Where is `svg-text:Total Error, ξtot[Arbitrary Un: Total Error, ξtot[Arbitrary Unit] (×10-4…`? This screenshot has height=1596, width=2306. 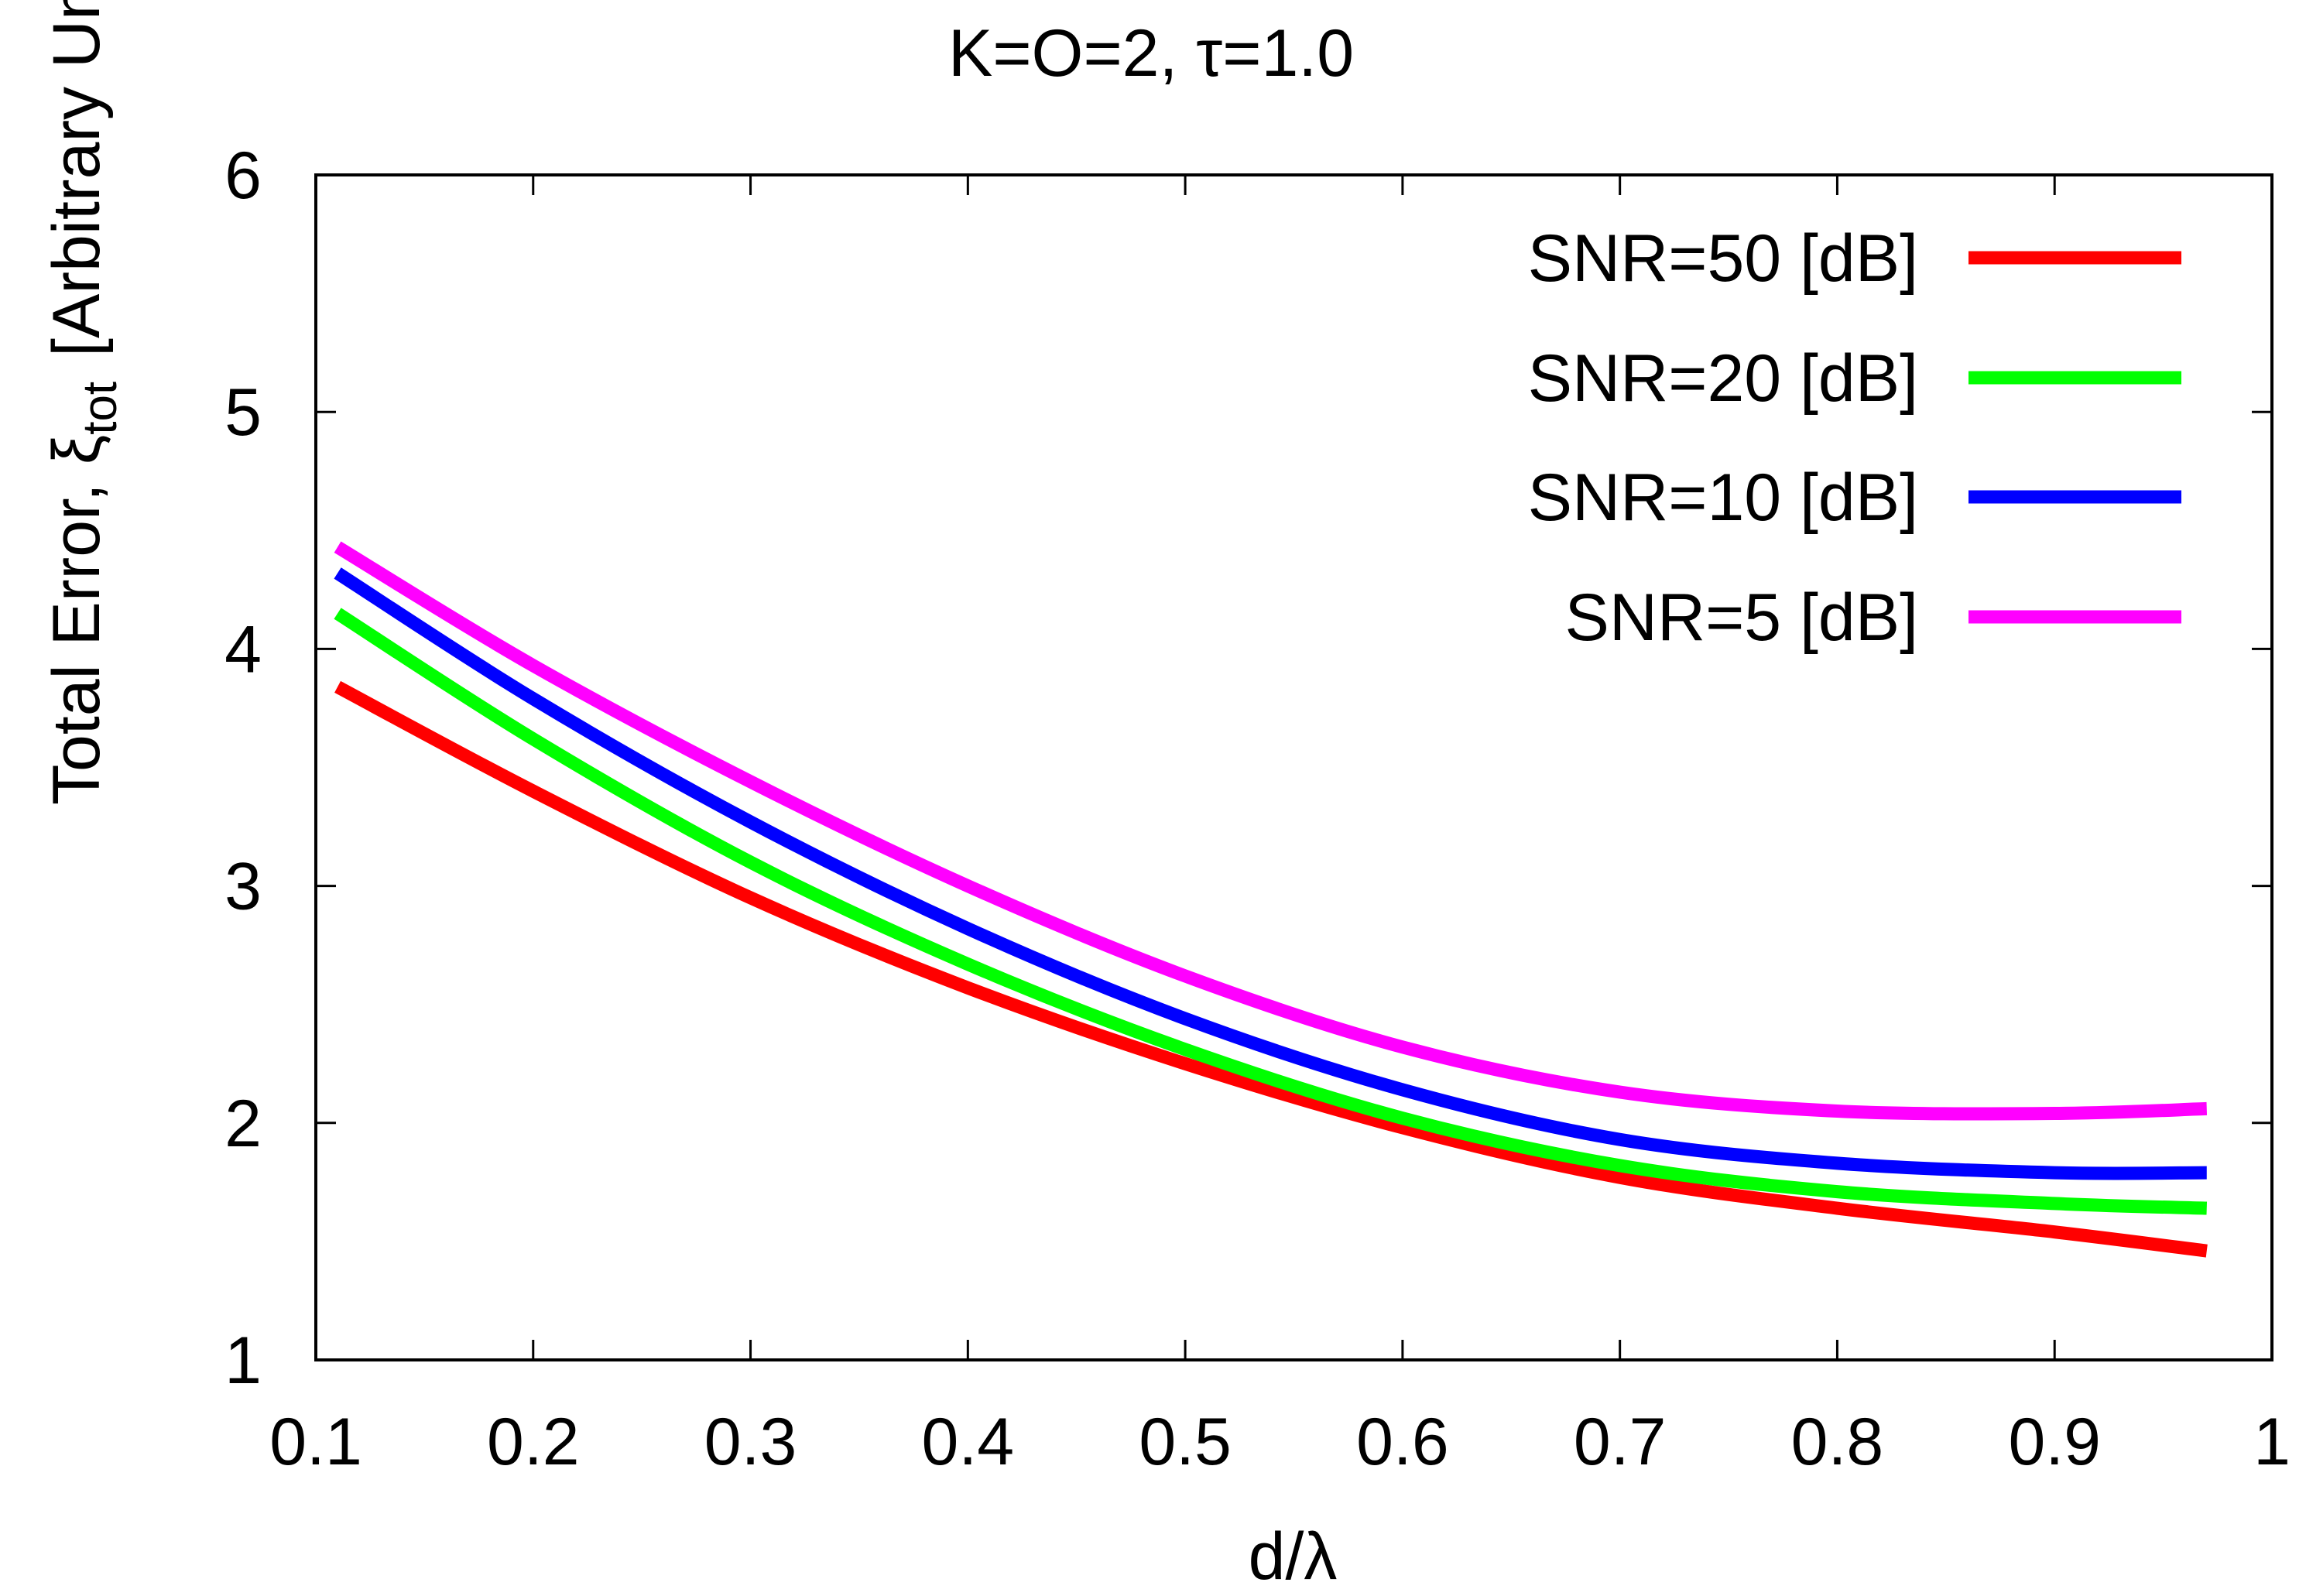 svg-text:Total Error, ξtot[Arbitrary Un: Total Error, ξtot[Arbitrary Unit] (×10-4… is located at coordinates (78, 402).